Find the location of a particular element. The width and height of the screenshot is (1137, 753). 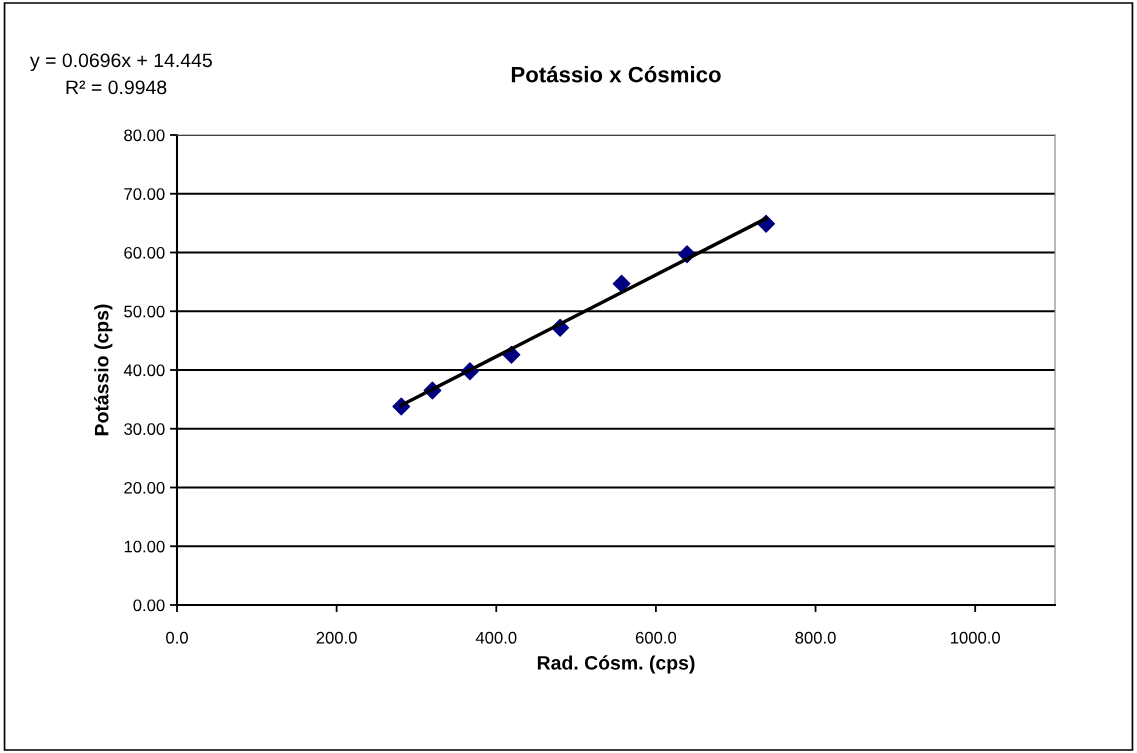

x-tick-label: 800.0 is located at coordinates (815, 637).